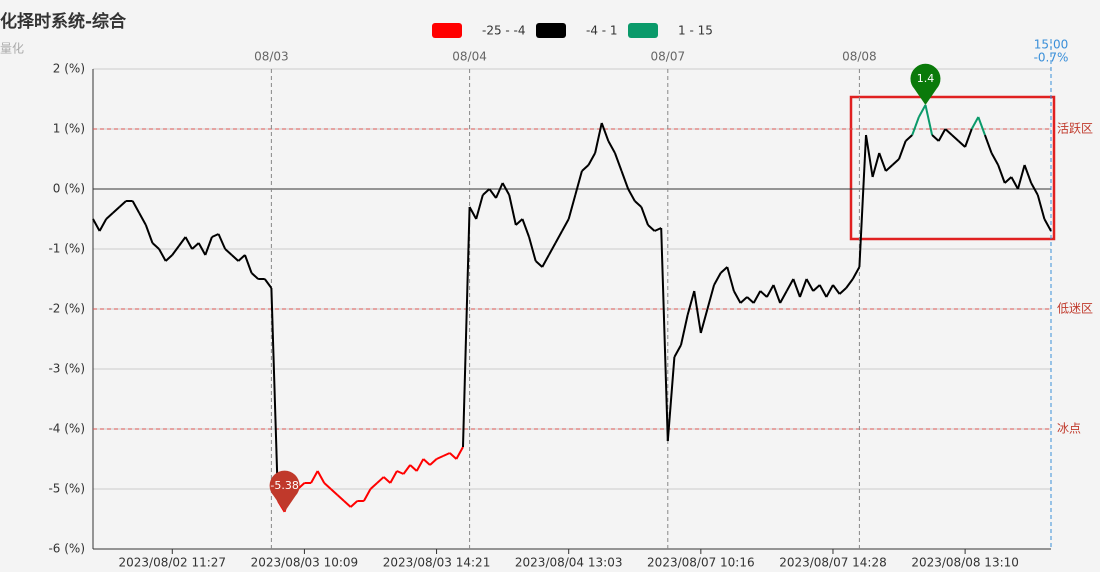  Describe the element at coordinates (1051, 58) in the screenshot. I see `end-value: -0.7%` at that location.